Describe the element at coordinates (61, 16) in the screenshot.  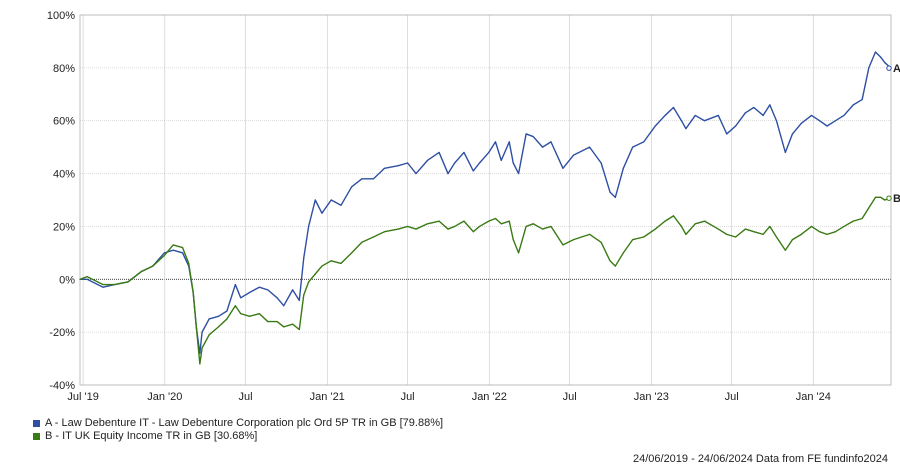
I see `y-tick-label: 100%` at that location.